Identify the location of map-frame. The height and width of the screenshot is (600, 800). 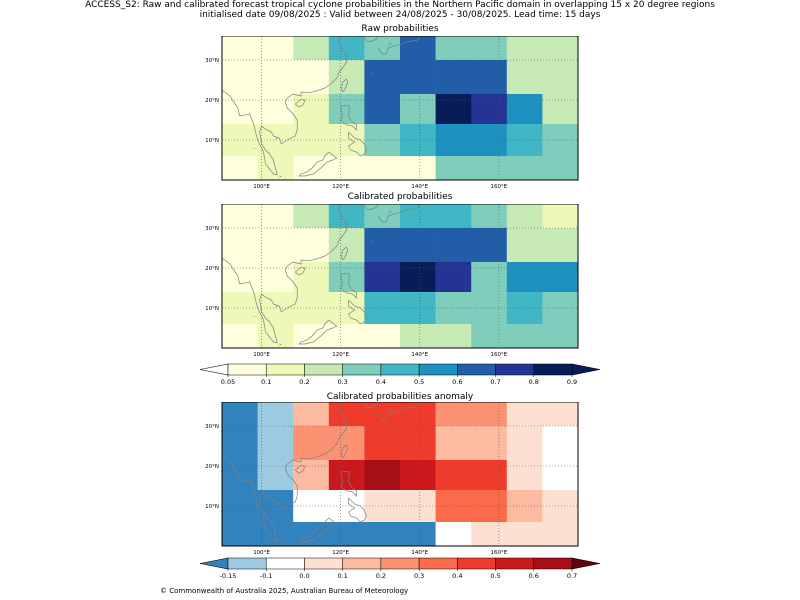
(400, 276).